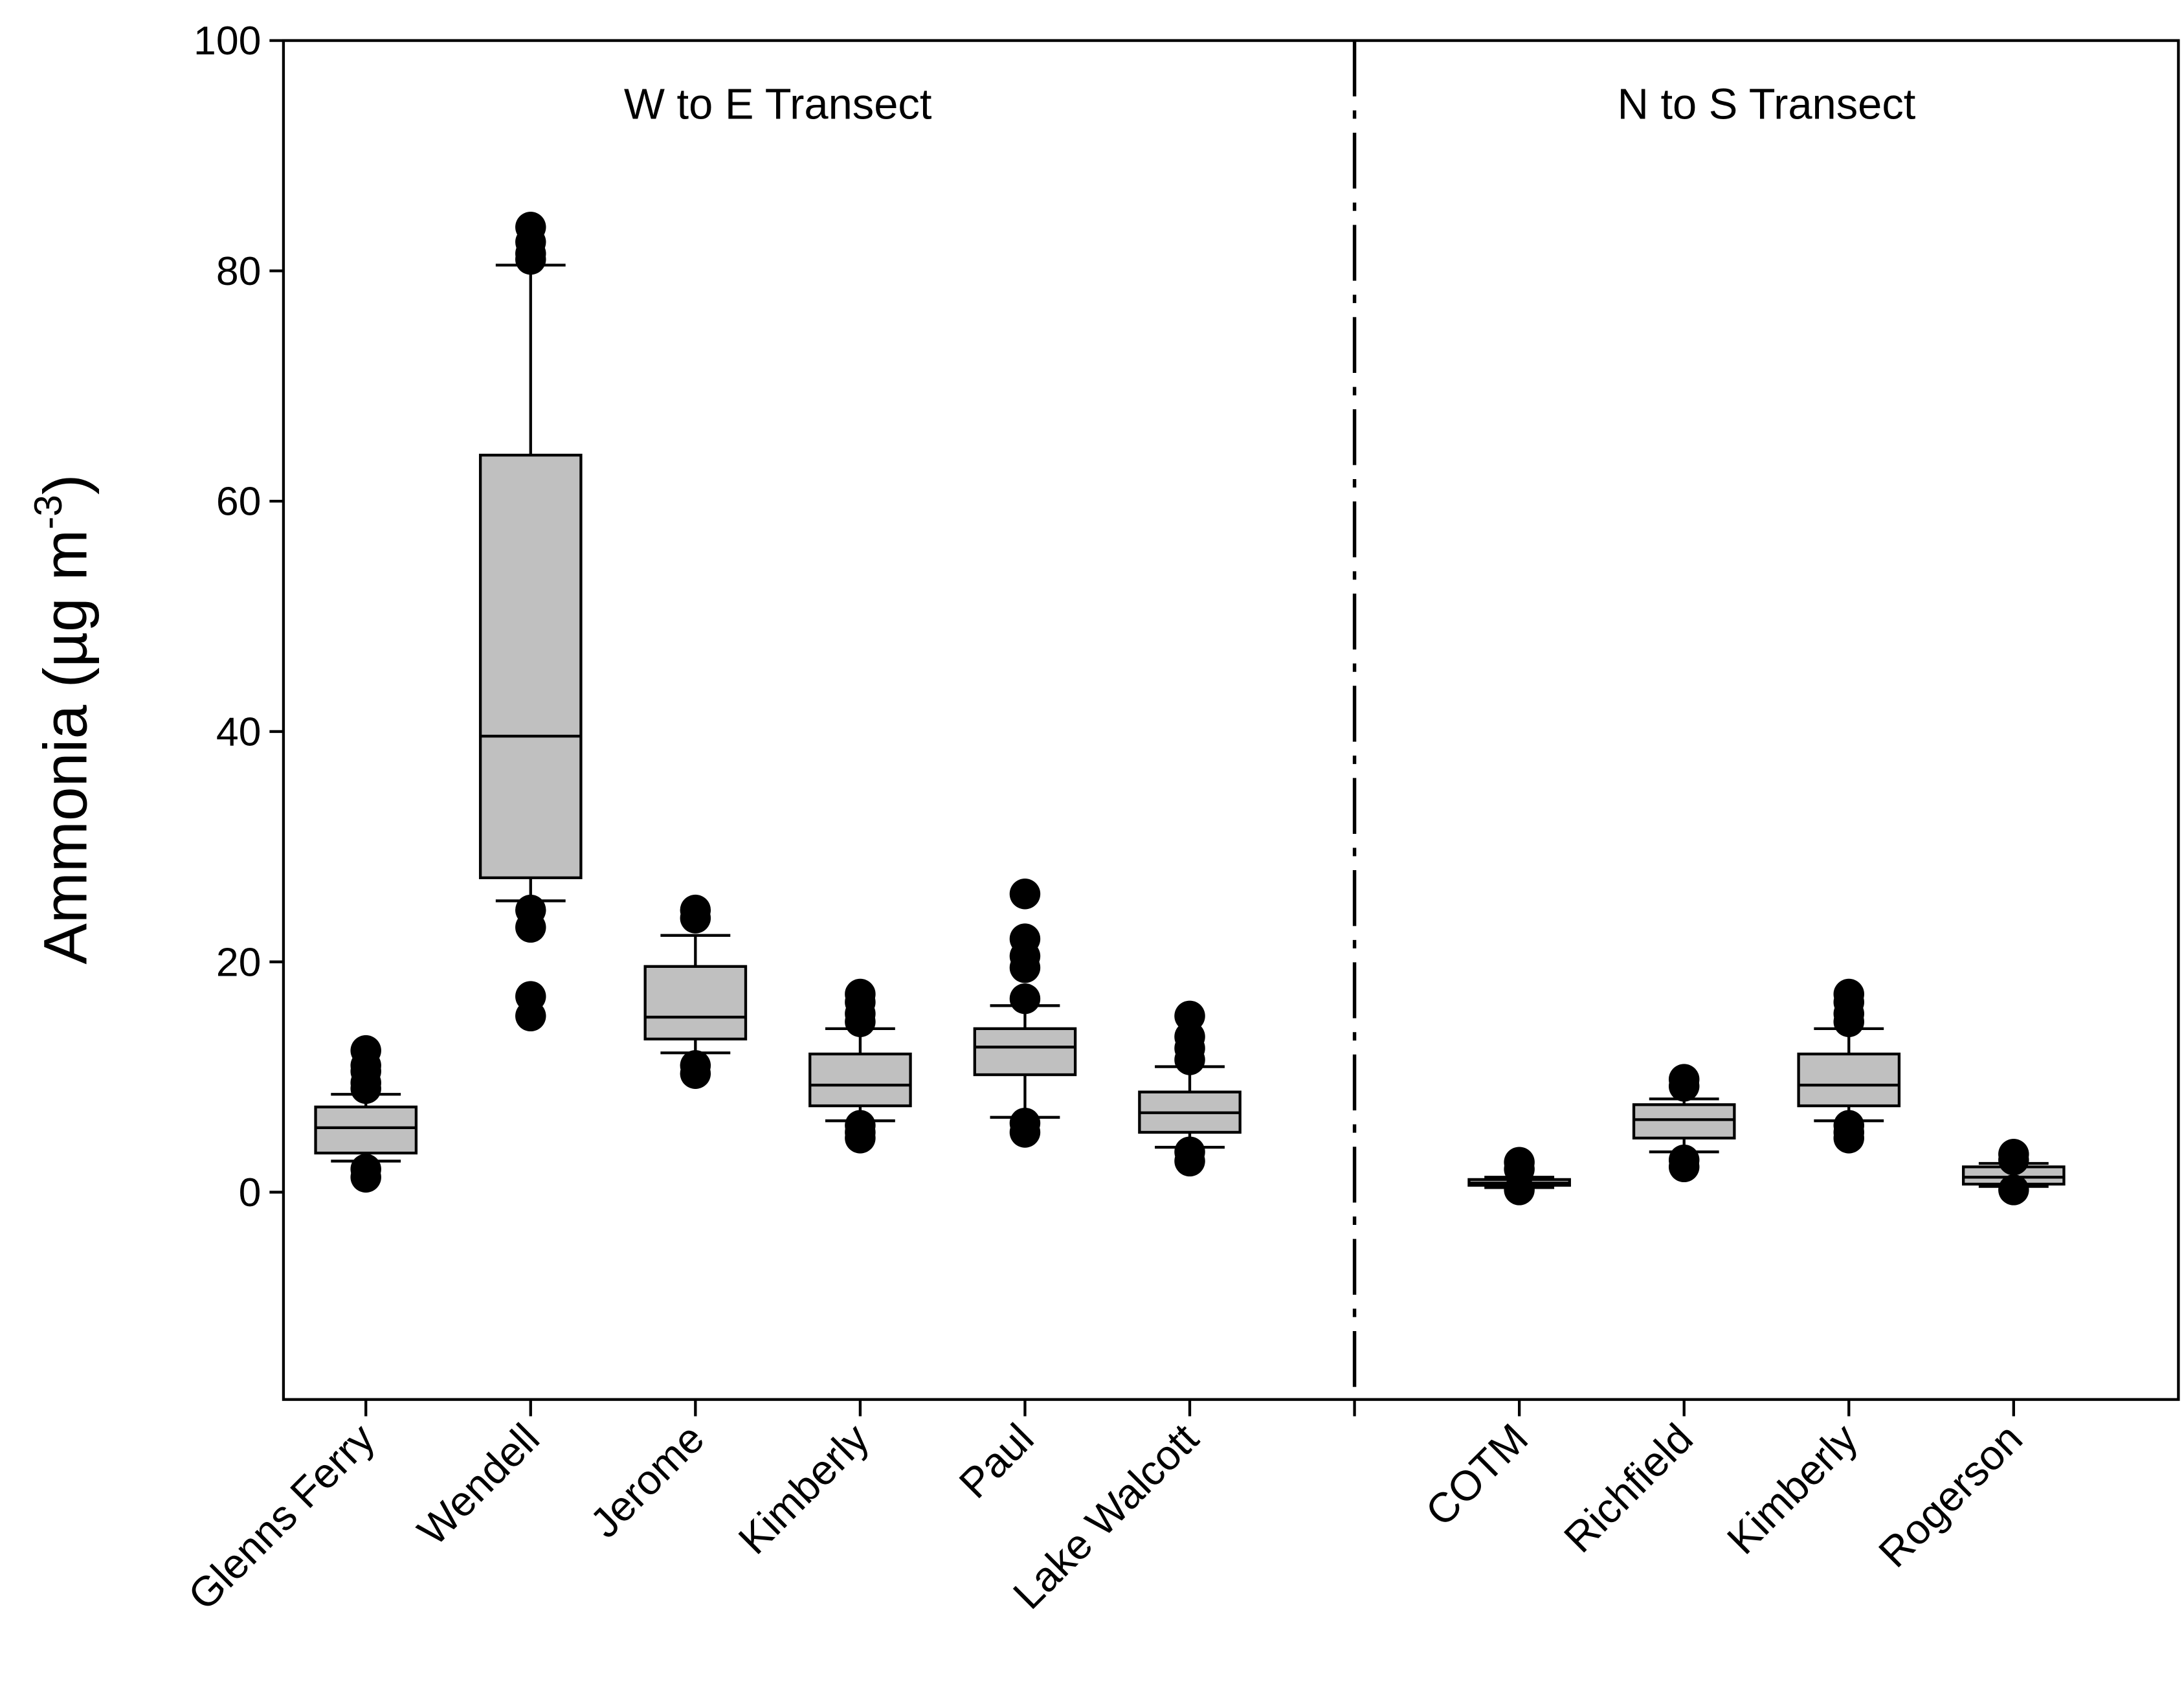 Image resolution: width=2184 pixels, height=1704 pixels. What do you see at coordinates (996, 1461) in the screenshot?
I see `x-tick-label: Paul` at bounding box center [996, 1461].